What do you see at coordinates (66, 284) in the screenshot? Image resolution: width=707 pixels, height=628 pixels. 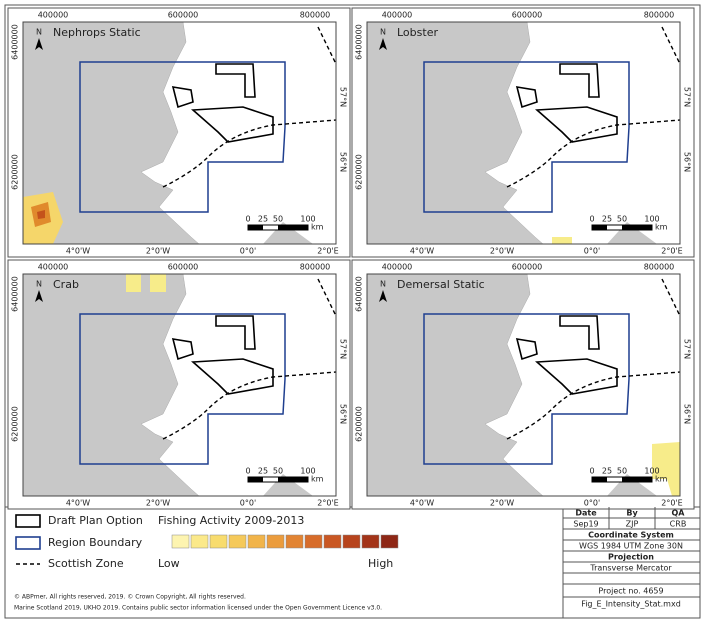 I see `panel-title: Crab` at bounding box center [66, 284].